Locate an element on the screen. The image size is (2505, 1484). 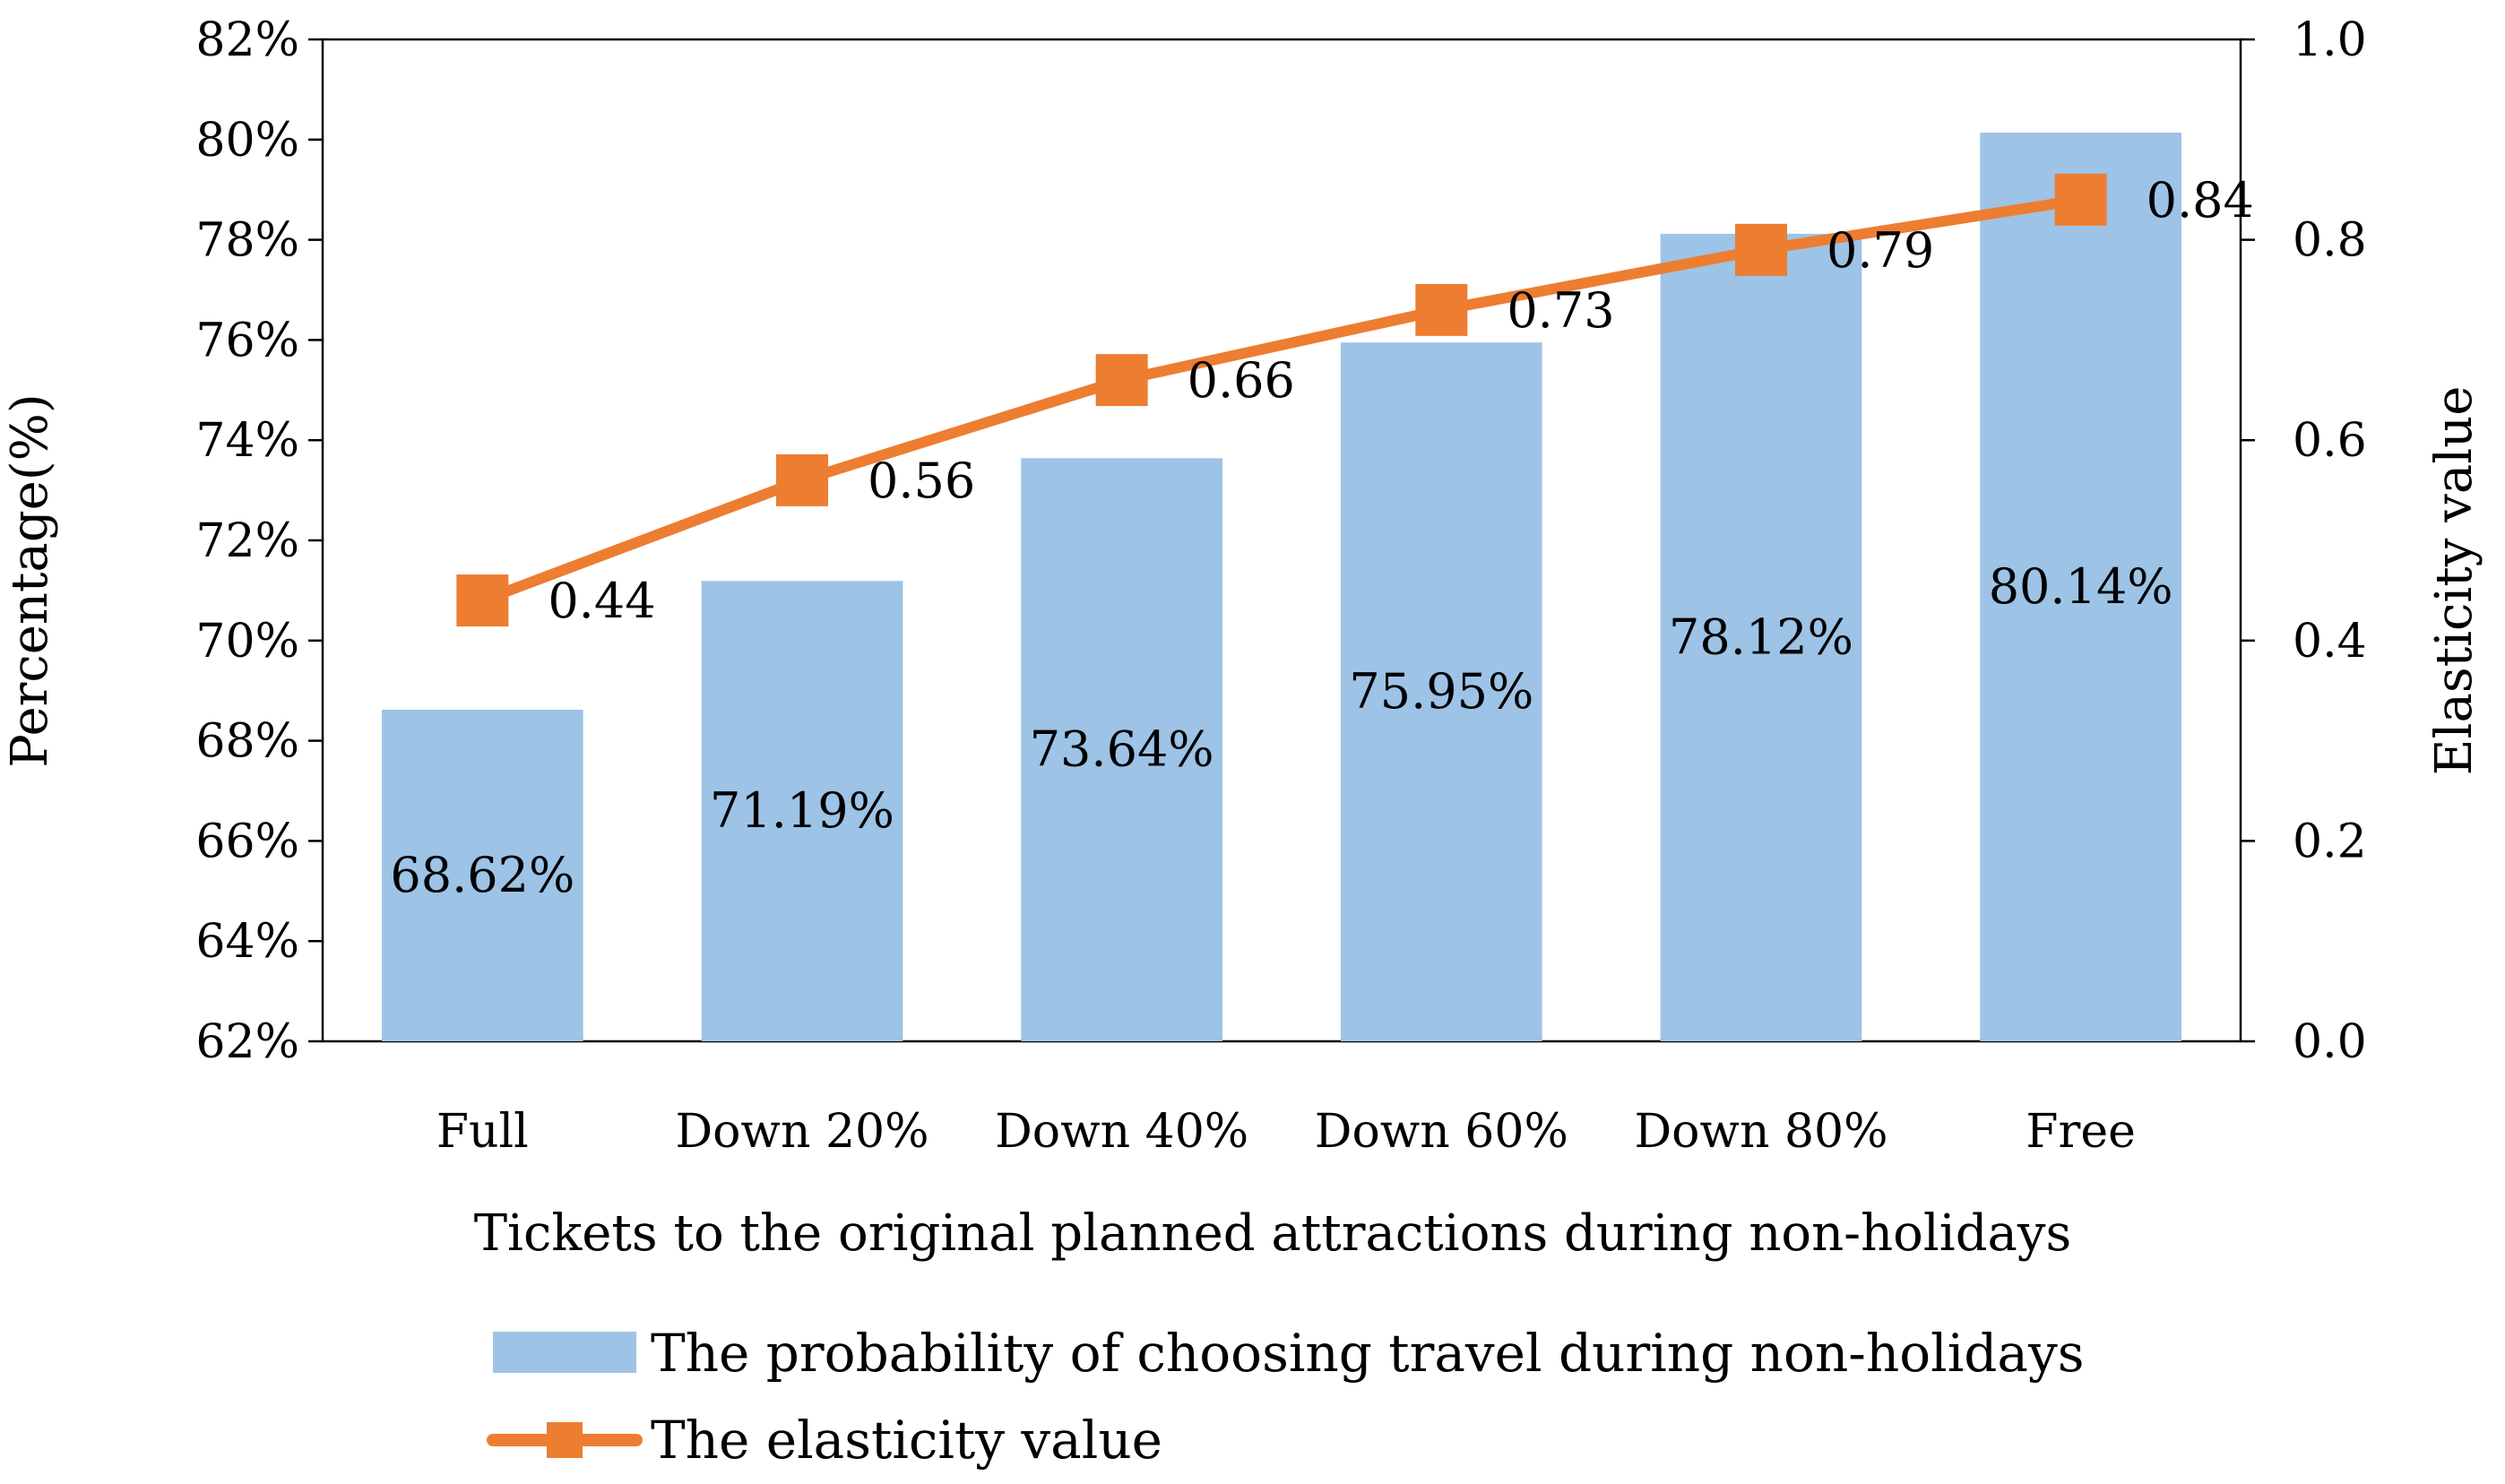
left-tick-label-2: 64% is located at coordinates (247, 942).